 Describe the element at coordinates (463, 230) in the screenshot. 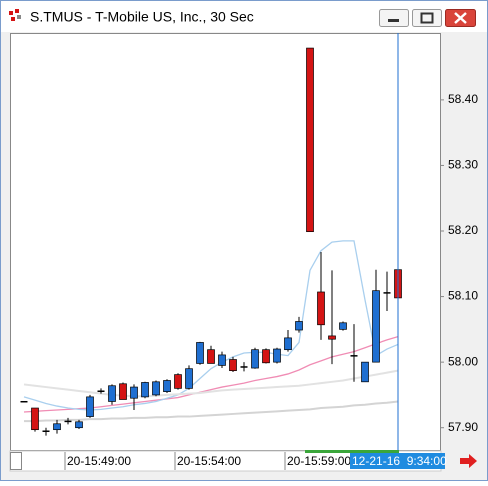

I see `y-tick-label: 58.20` at that location.